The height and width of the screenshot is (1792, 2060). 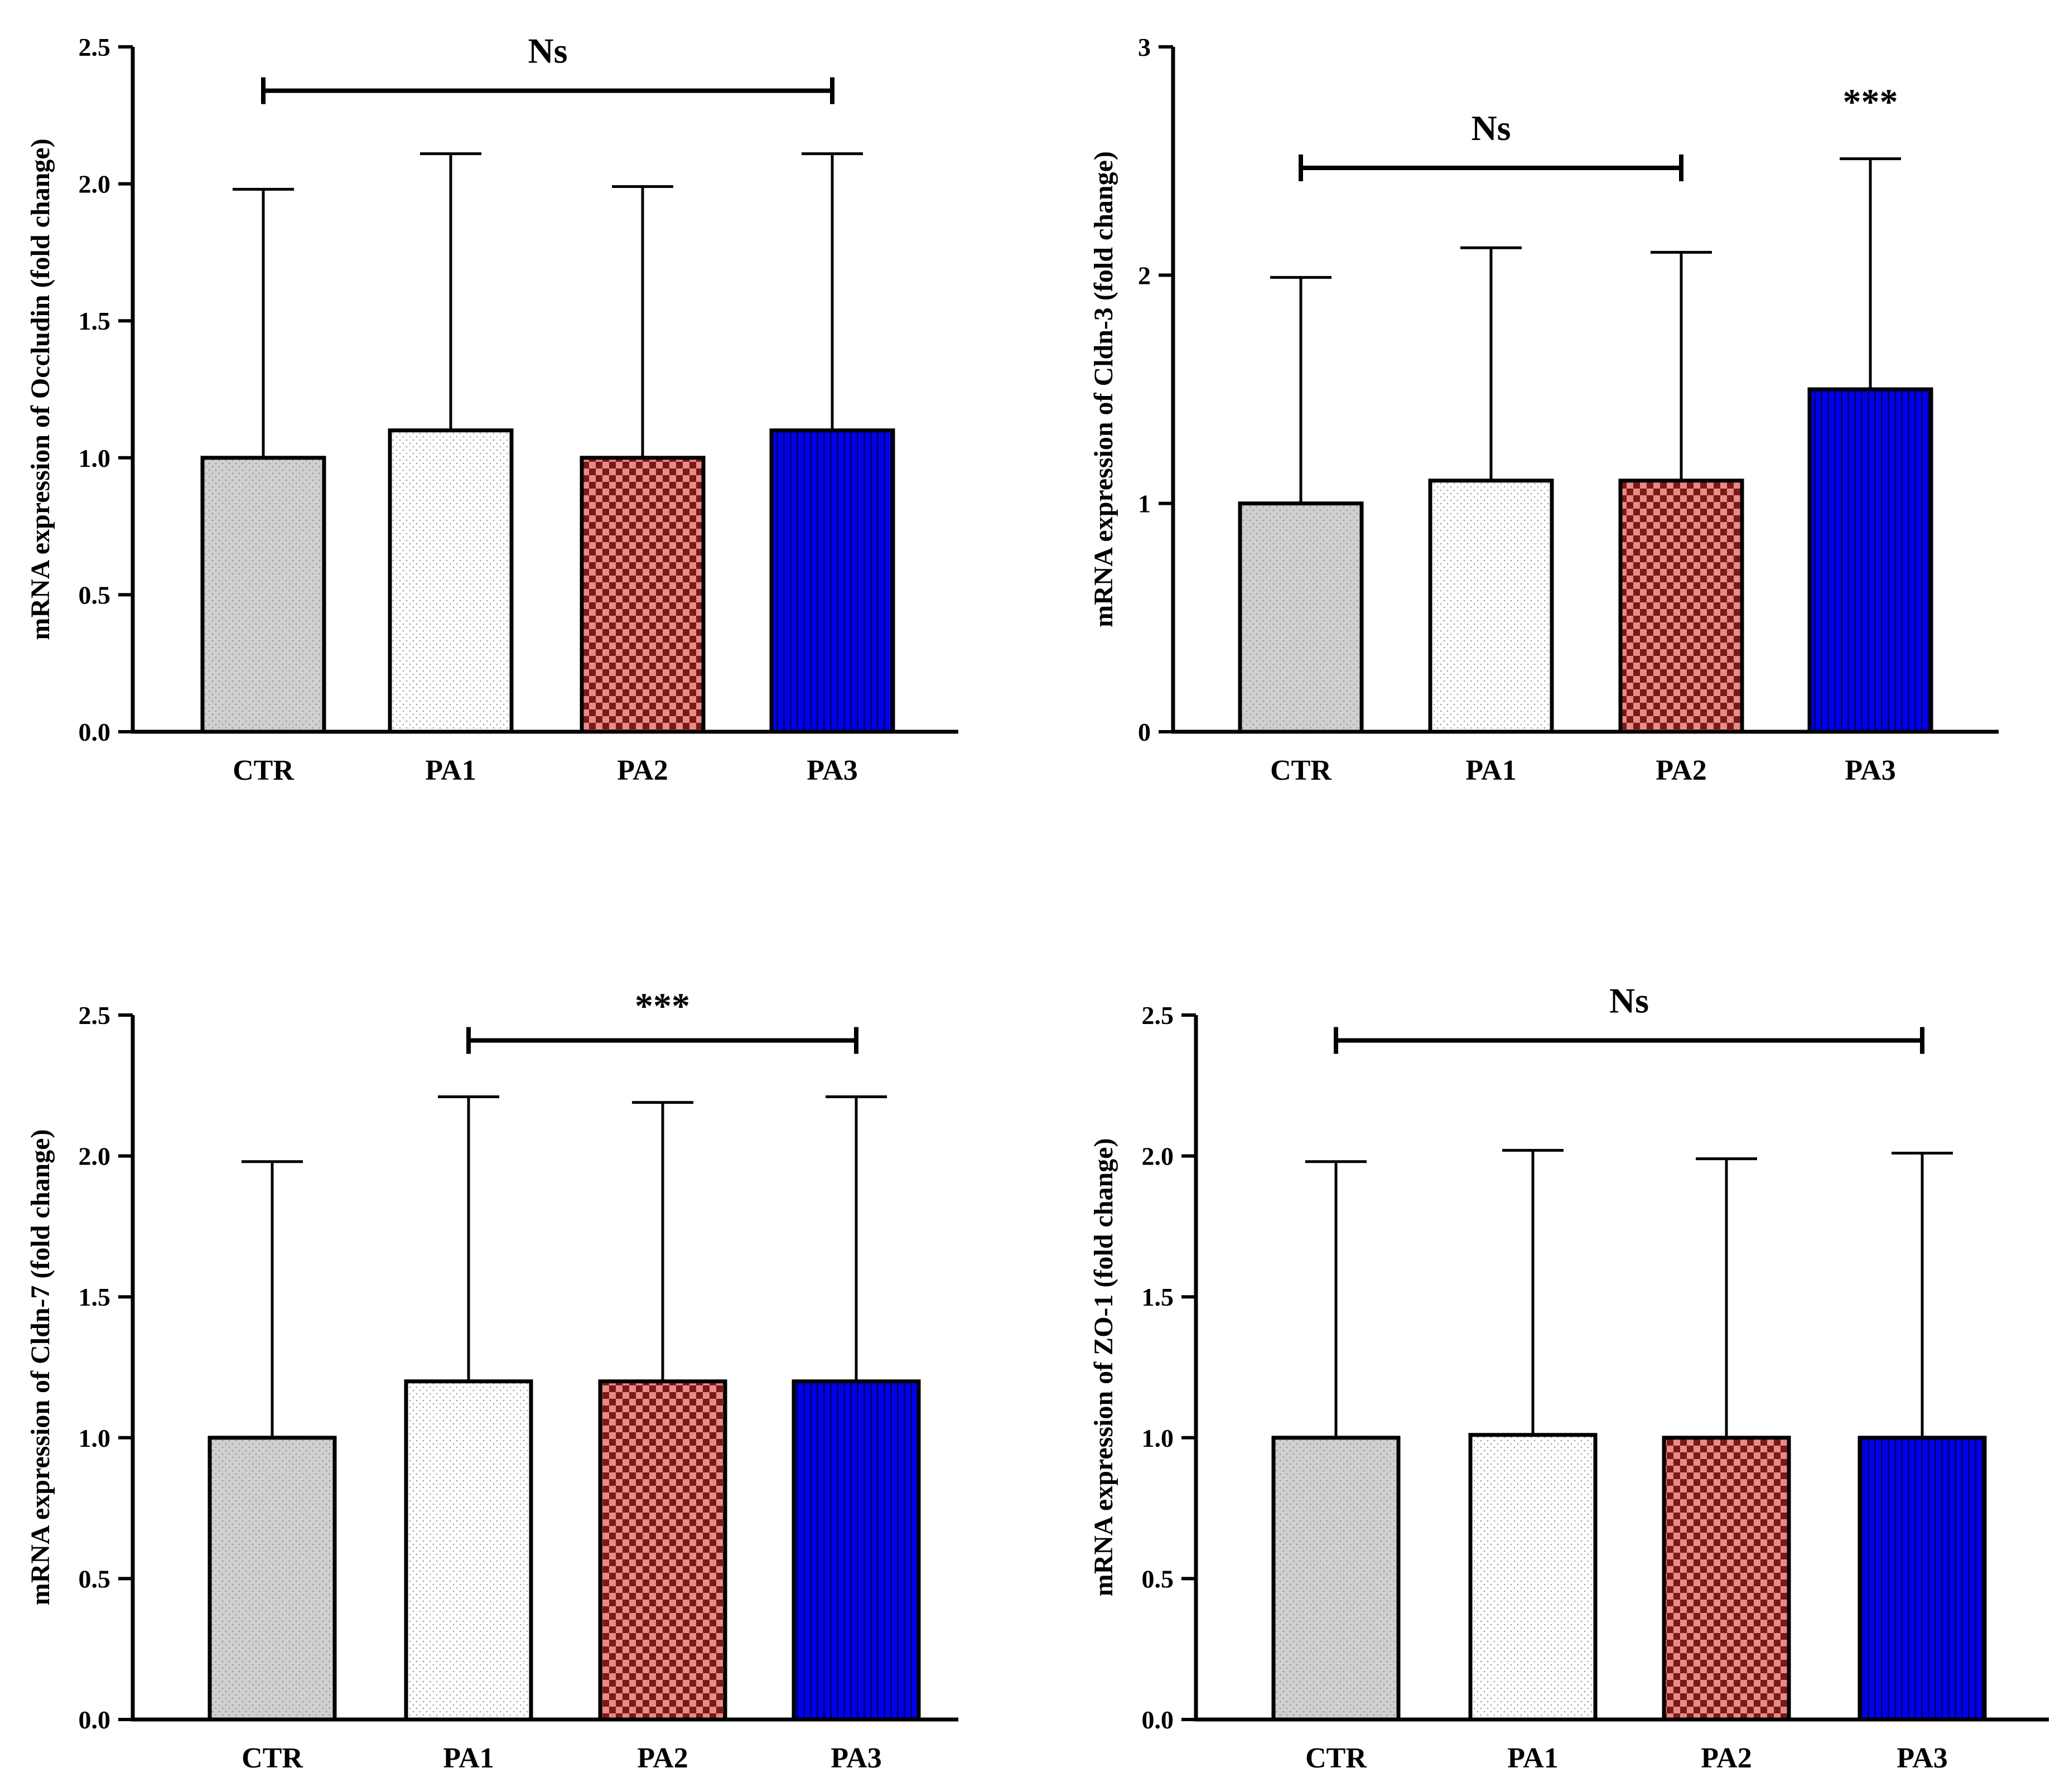 What do you see at coordinates (1144, 275) in the screenshot?
I see `y-tick-label: 2` at bounding box center [1144, 275].